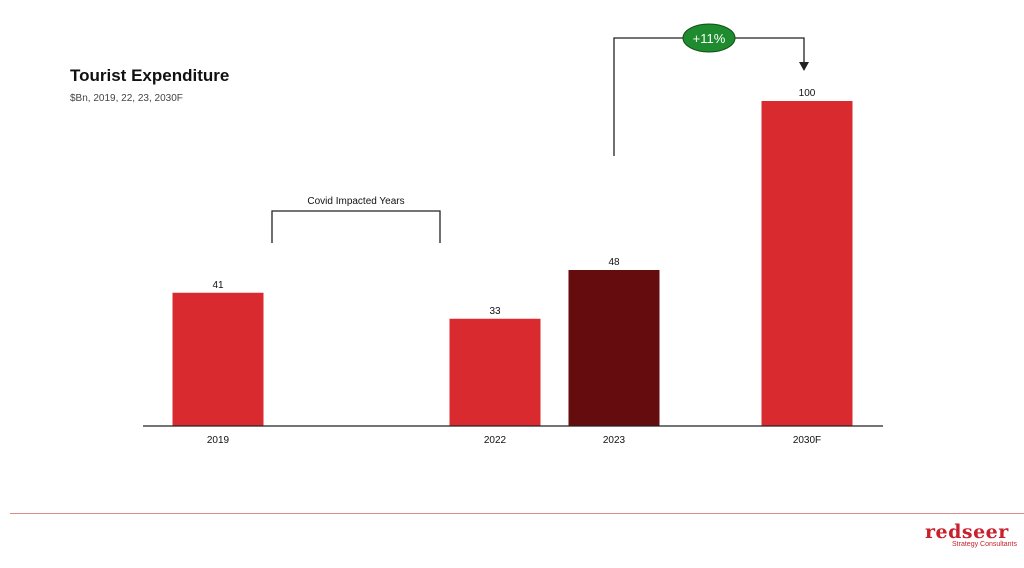  What do you see at coordinates (614, 262) in the screenshot?
I see `value-label-2023: 48` at bounding box center [614, 262].